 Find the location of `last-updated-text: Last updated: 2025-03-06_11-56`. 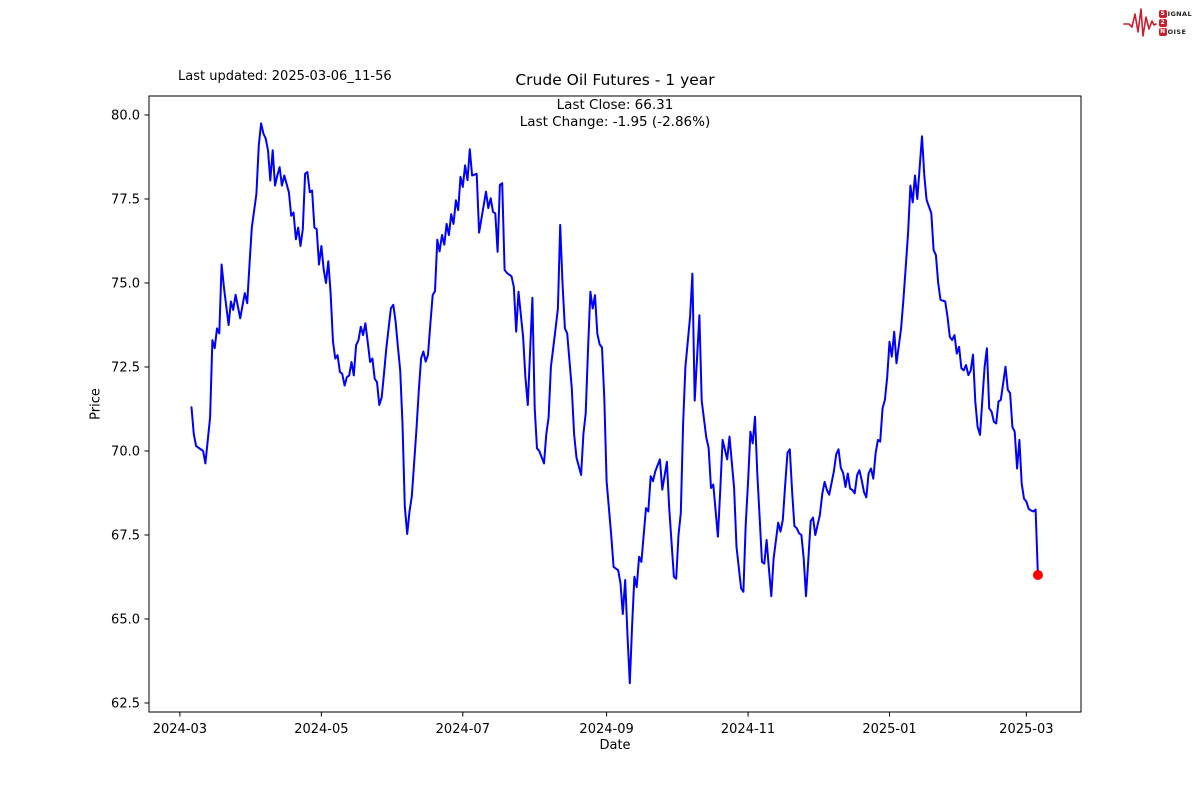

last-updated-text: Last updated: 2025-03-06_11-56 is located at coordinates (285, 76).